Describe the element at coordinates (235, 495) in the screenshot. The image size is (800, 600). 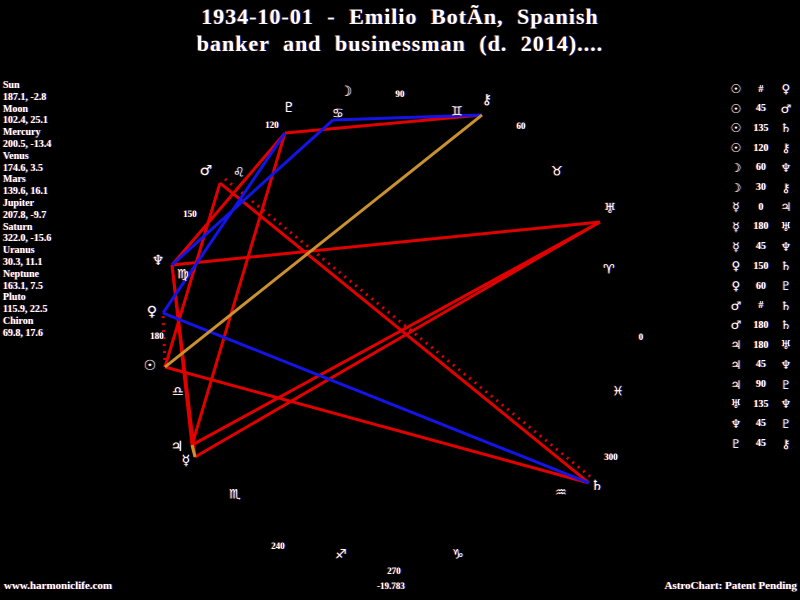
I see `sign-glyph-scorpio: ♏` at that location.